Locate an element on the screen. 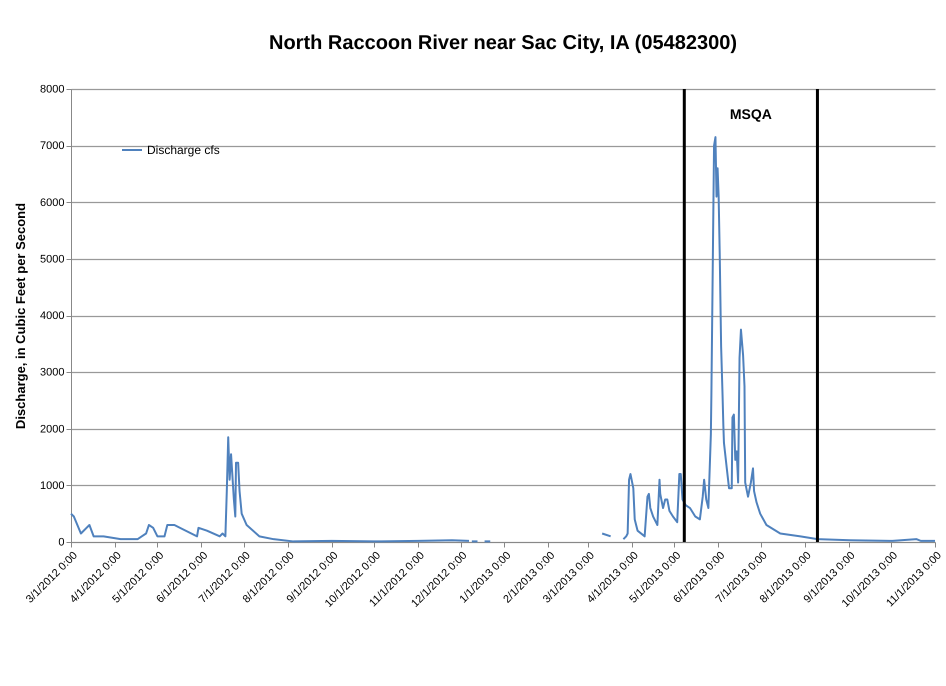 Image resolution: width=946 pixels, height=686 pixels. y-tick-label: 5000 is located at coordinates (52, 259).